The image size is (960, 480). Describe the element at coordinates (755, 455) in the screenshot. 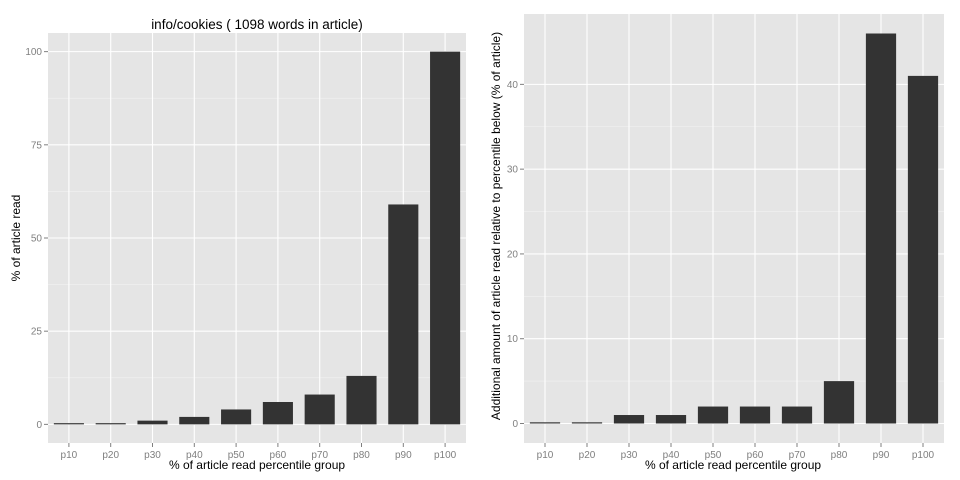

I see `right-x-tick-label: p60` at that location.